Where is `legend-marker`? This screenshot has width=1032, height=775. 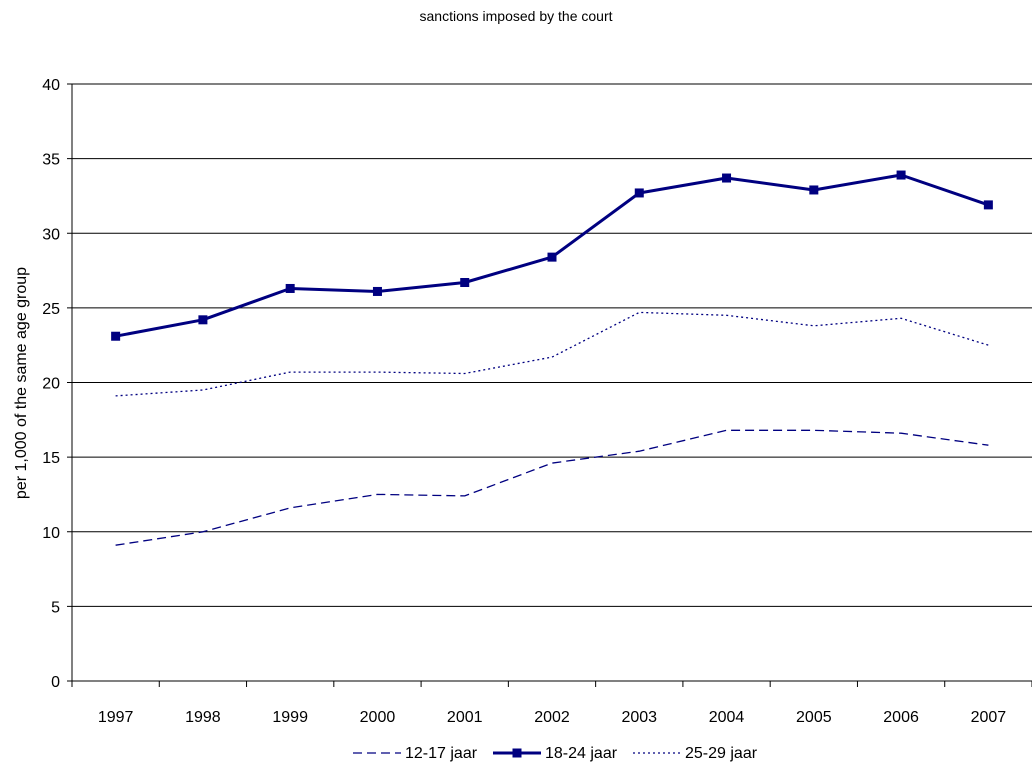
legend-marker is located at coordinates (517, 753).